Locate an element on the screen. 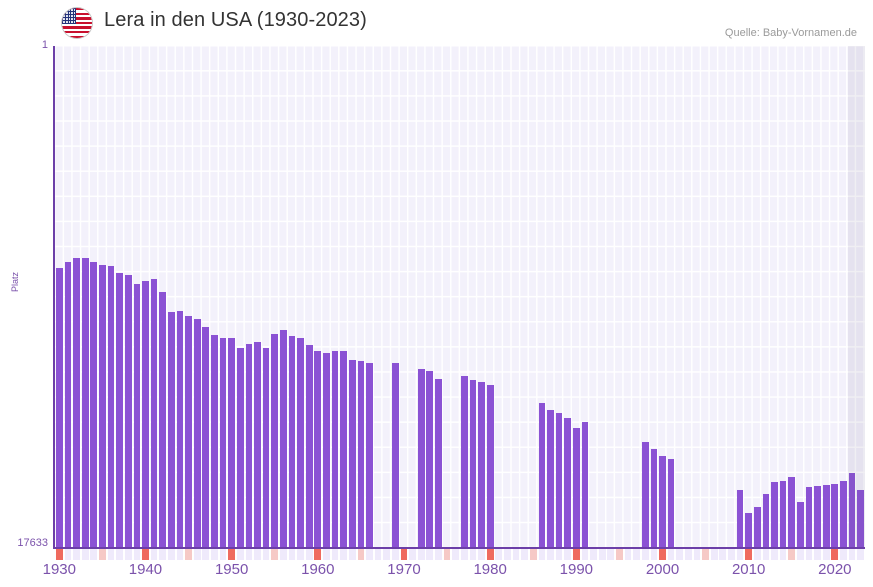 The height and width of the screenshot is (587, 873). x-axis-tick-marks is located at coordinates (460, 554).